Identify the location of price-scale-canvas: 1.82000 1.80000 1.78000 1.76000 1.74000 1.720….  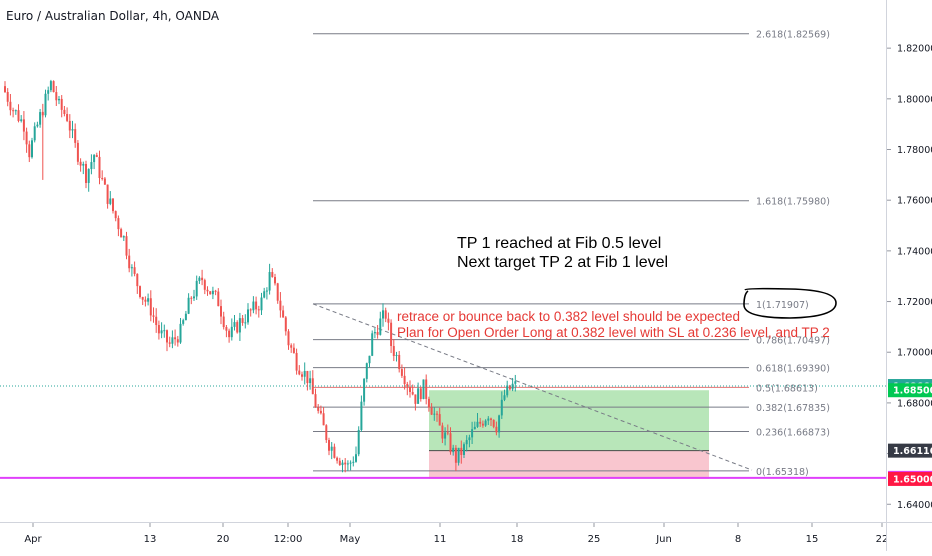
(909, 277).